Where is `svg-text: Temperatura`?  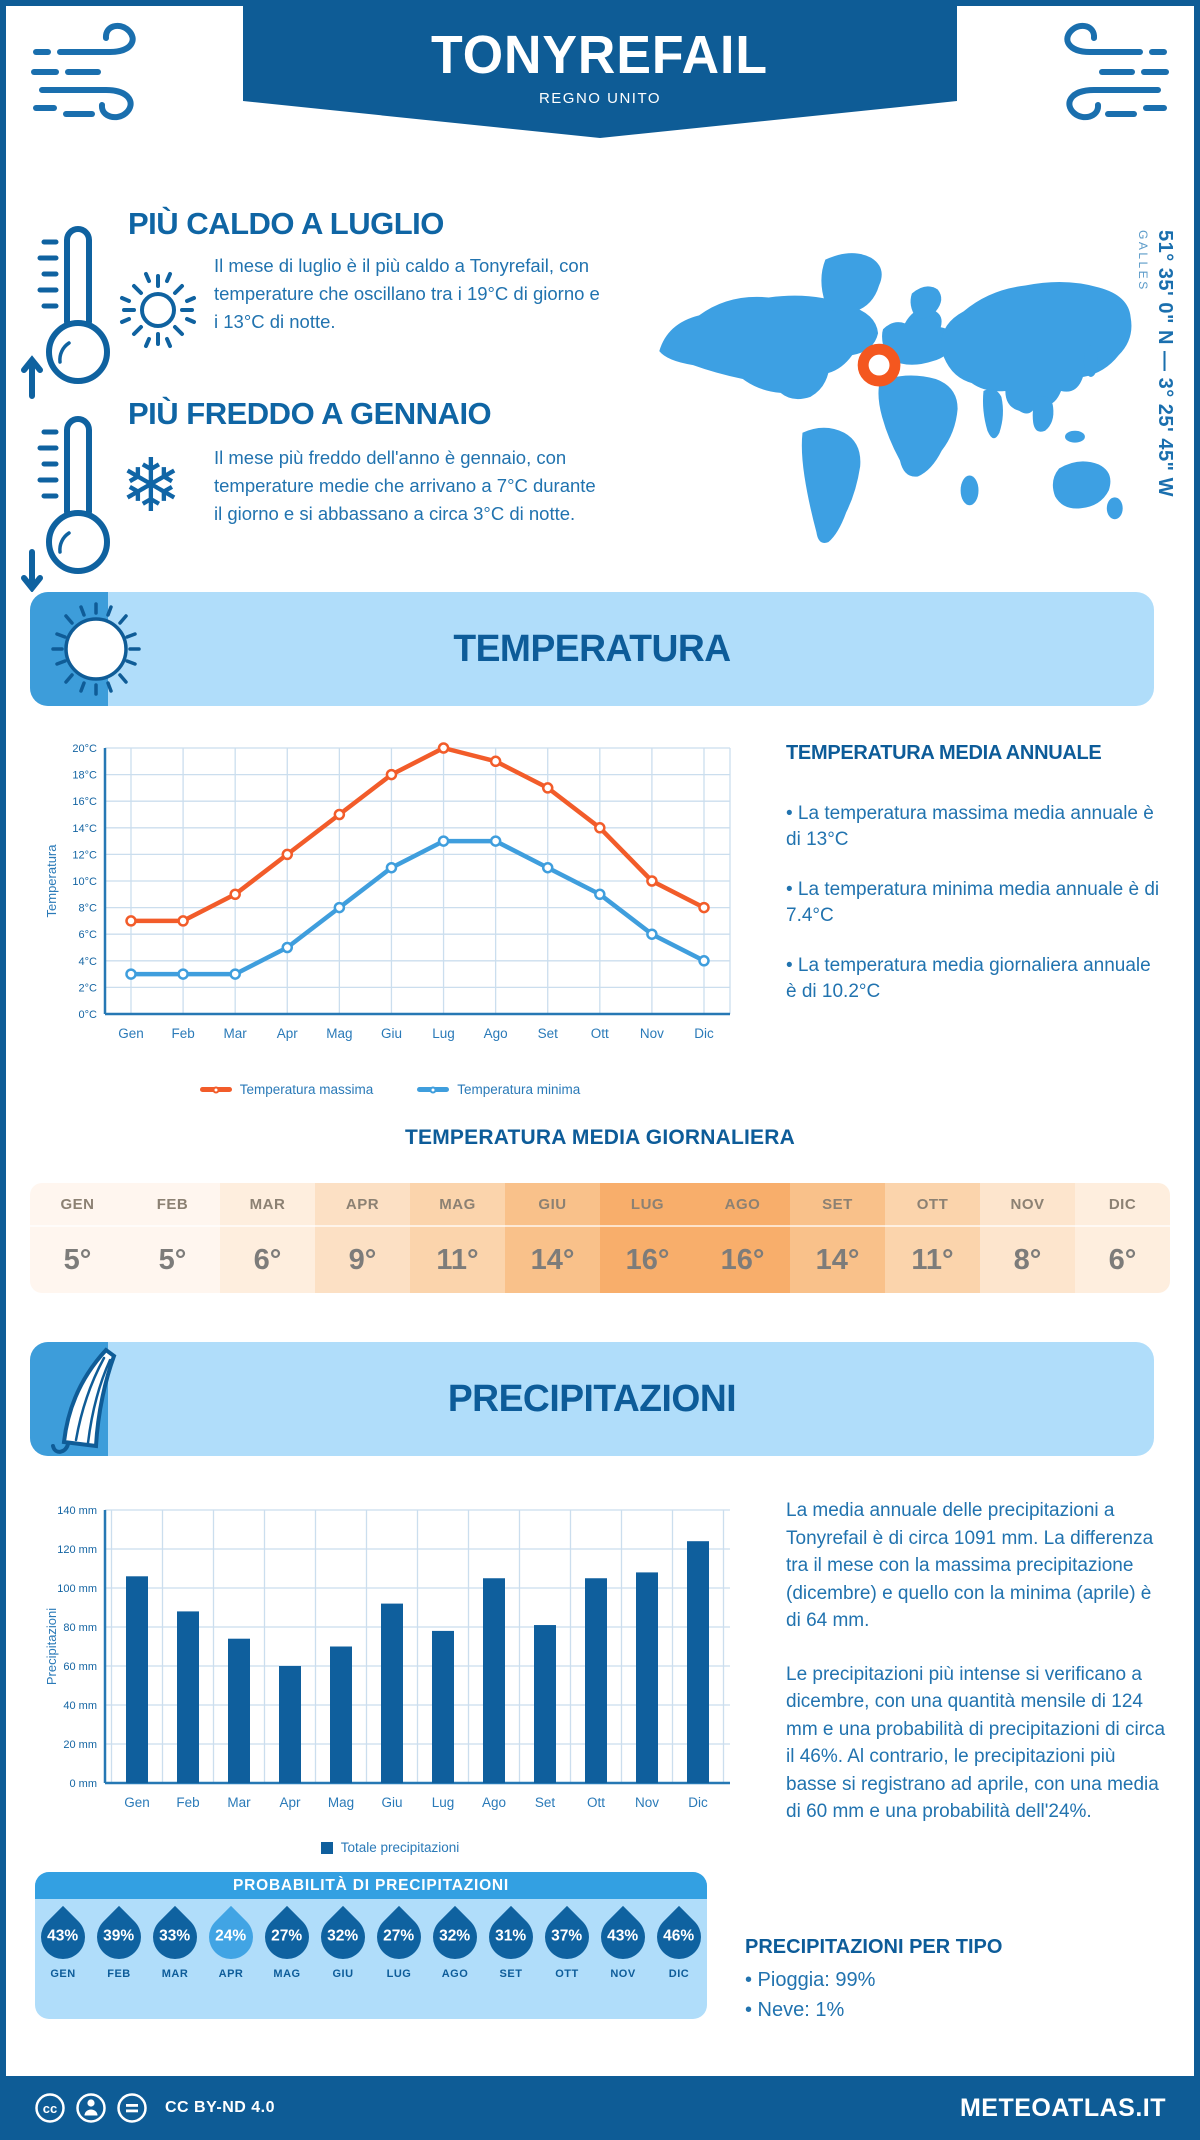
svg-text: Temperatura is located at coordinates (51, 881).